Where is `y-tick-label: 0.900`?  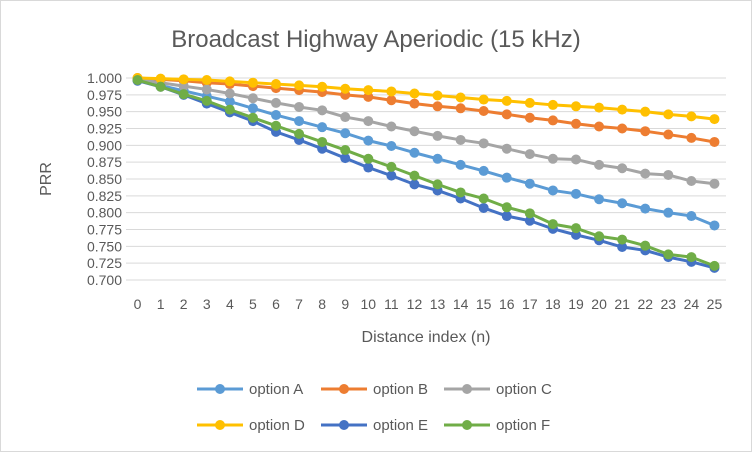
y-tick-label: 0.900 is located at coordinates (104, 145).